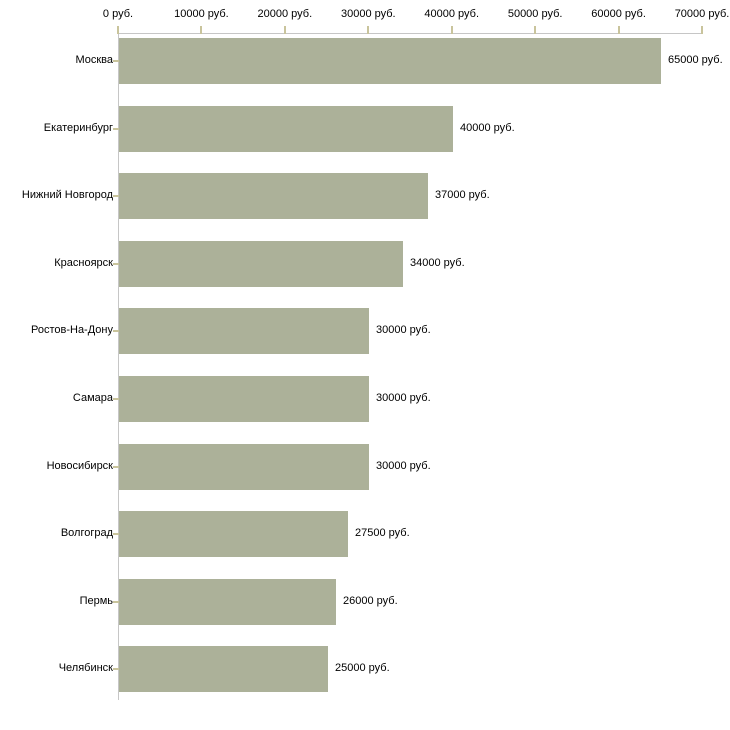 The height and width of the screenshot is (730, 730). I want to click on value-label: 25000 руб., so click(362, 668).